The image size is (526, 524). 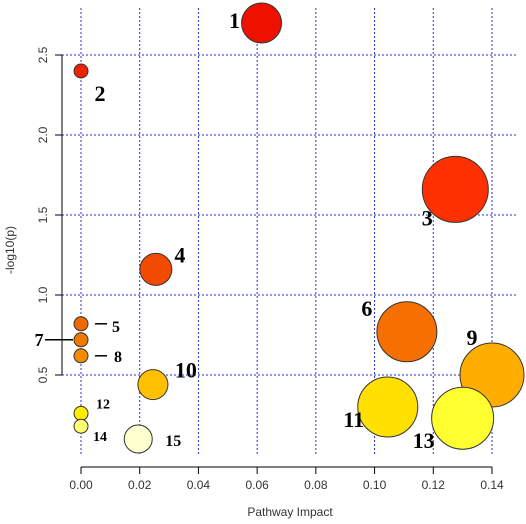 I want to click on x-tick-label: 0.04, so click(x=199, y=485).